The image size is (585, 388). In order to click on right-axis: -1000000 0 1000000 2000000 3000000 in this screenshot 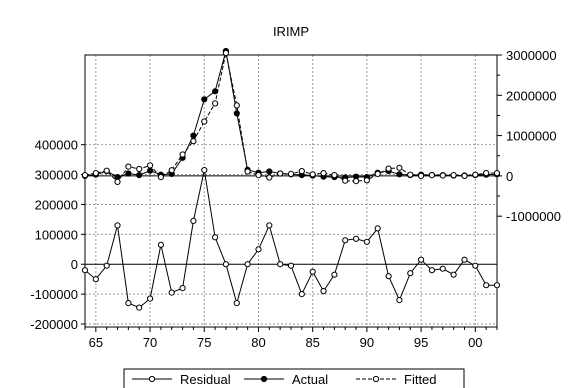, I will do `click(529, 136)`.